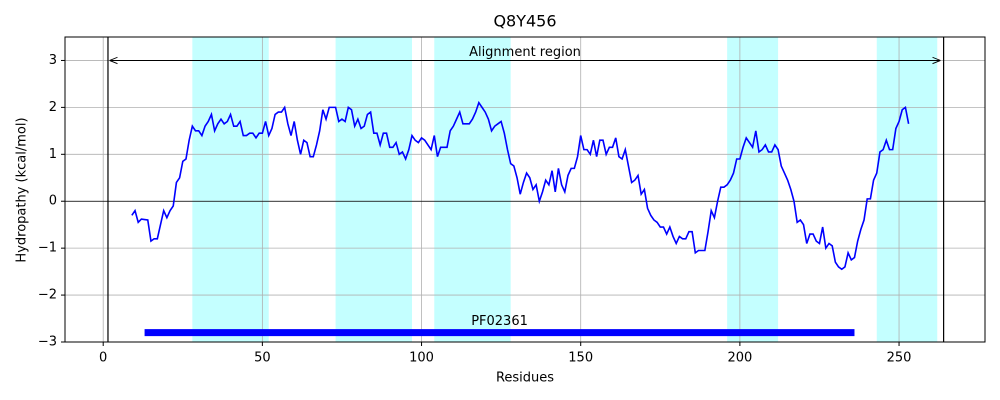 The image size is (1000, 400). I want to click on x-tick-label: 100, so click(421, 358).